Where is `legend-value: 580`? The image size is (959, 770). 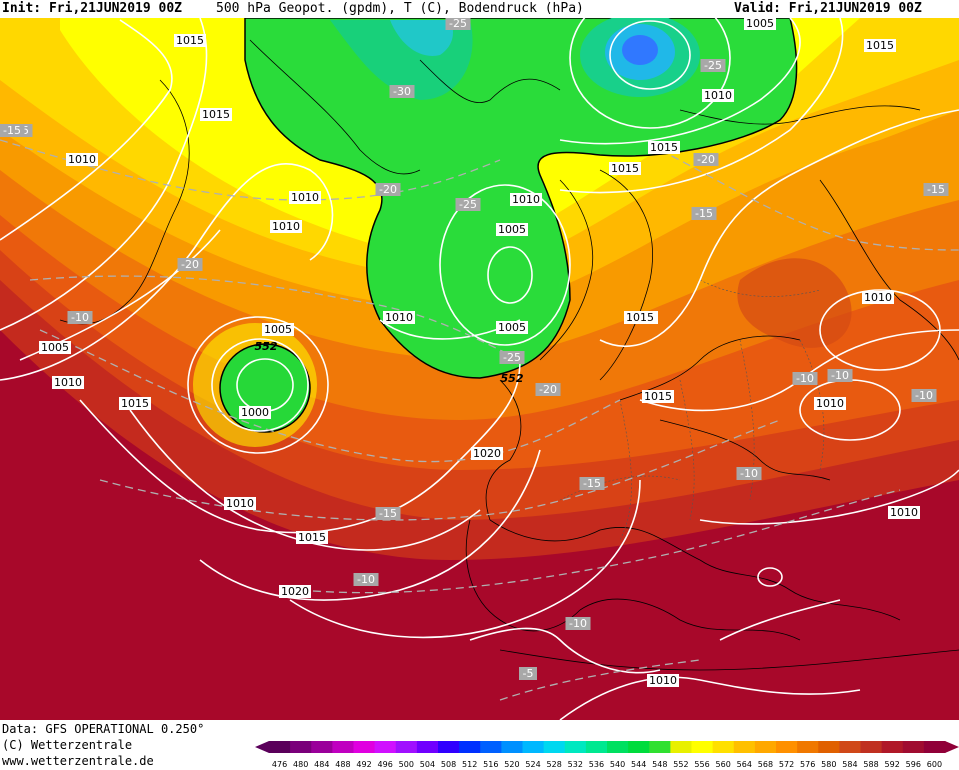 legend-value: 580 is located at coordinates (828, 764).